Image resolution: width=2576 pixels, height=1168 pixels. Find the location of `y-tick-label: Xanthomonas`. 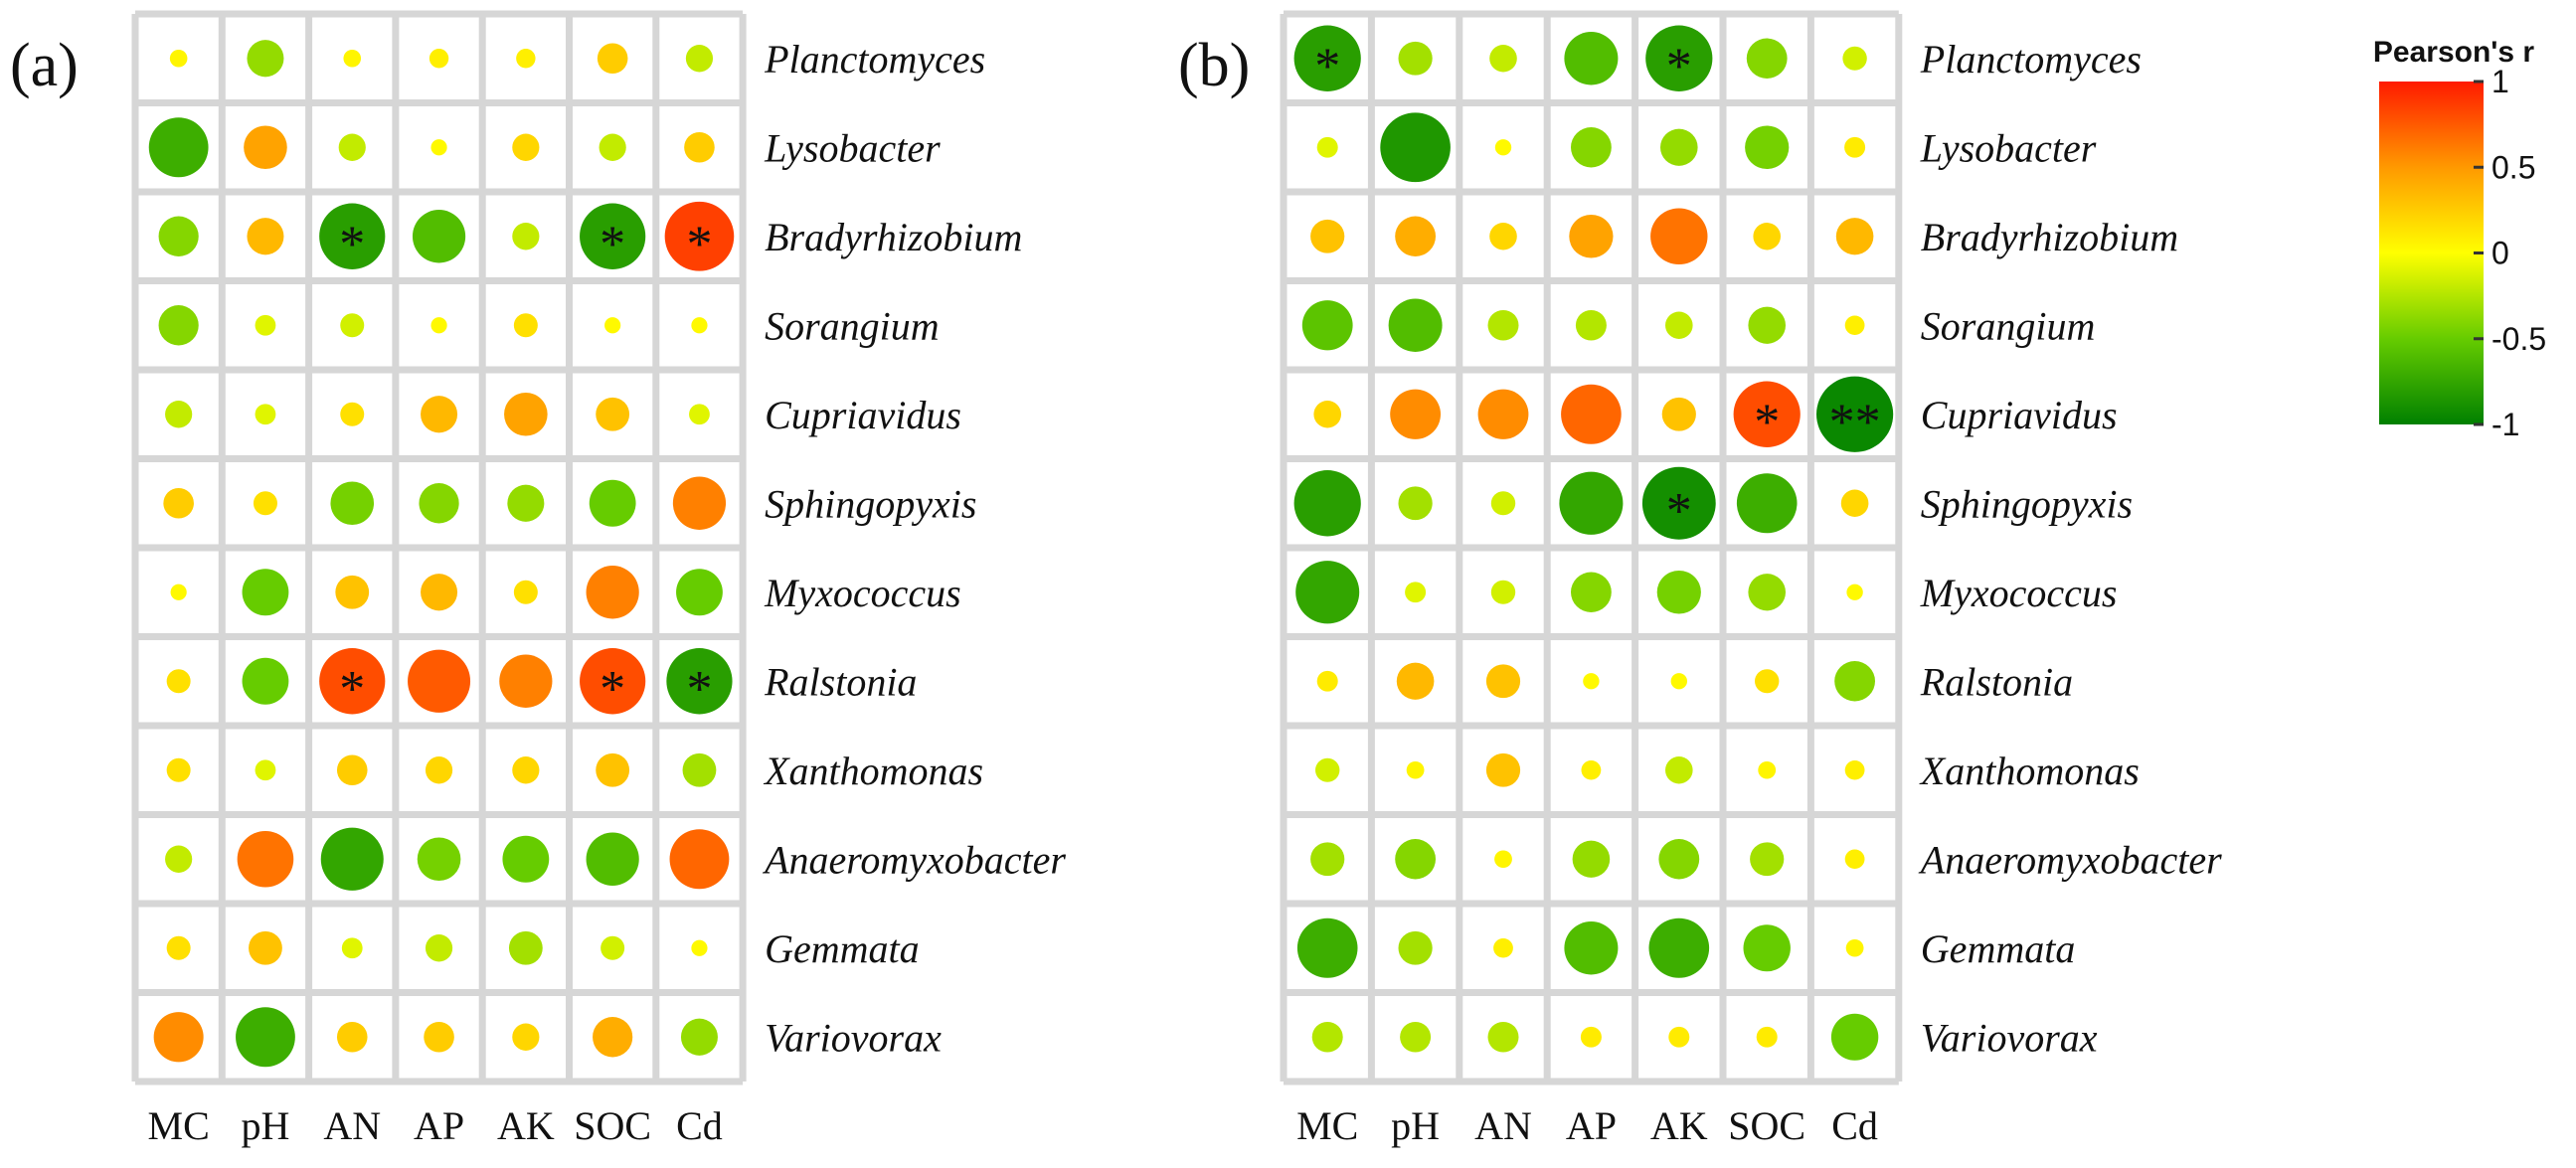

y-tick-label: Xanthomonas is located at coordinates (873, 771).